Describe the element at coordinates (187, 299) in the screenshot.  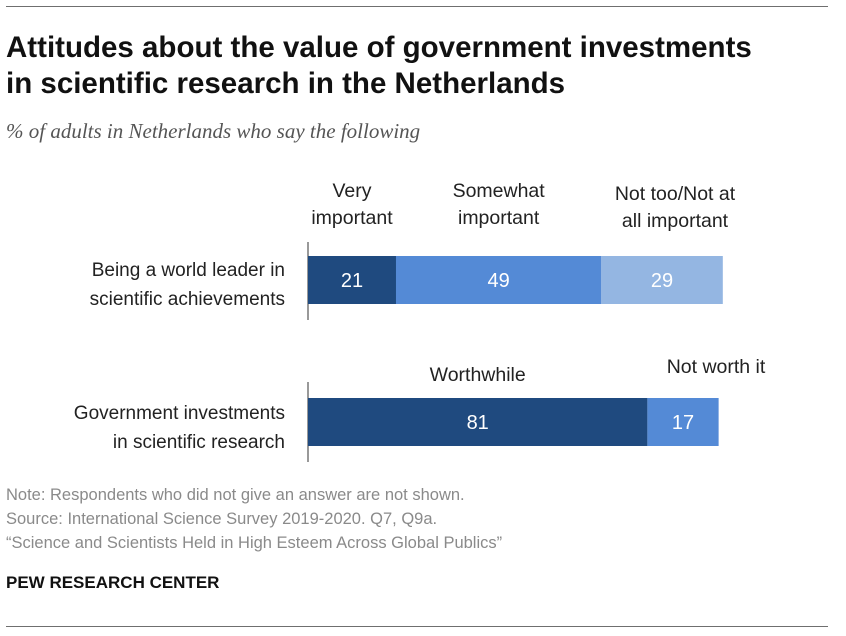
I see `category-label: scientific achievements` at that location.